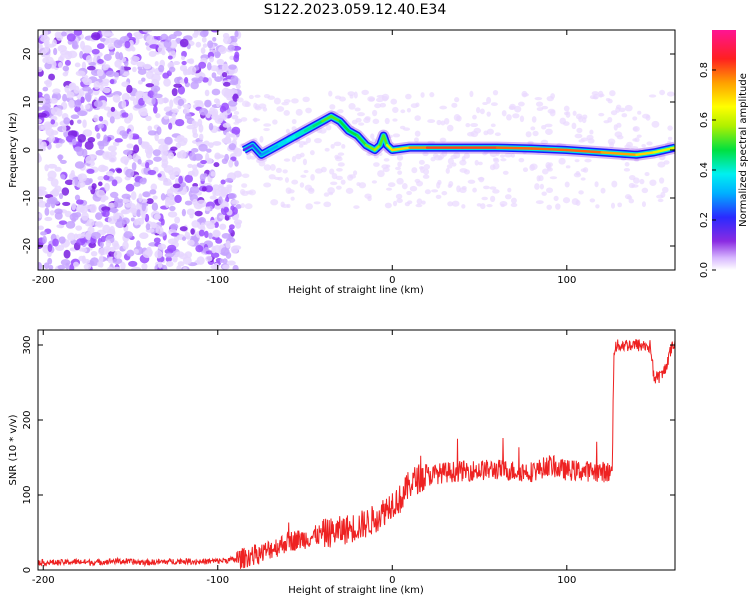 Image resolution: width=750 pixels, height=600 pixels. What do you see at coordinates (704, 270) in the screenshot?
I see `colorbar-tick-label: 0.0` at bounding box center [704, 270].